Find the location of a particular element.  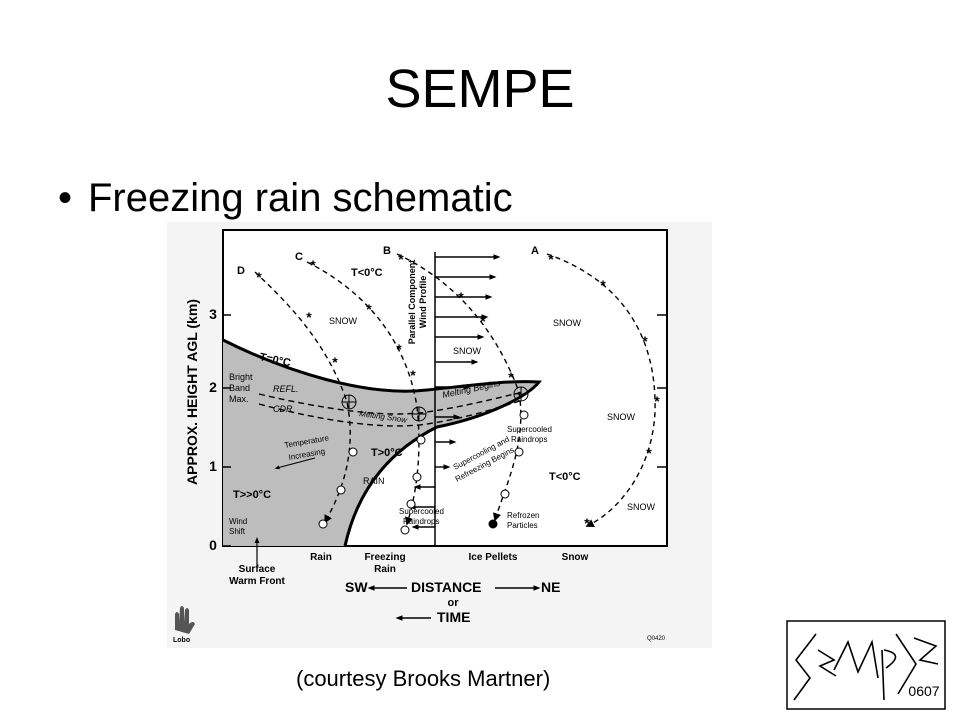

refl-label: REFL. is located at coordinates (286, 389).